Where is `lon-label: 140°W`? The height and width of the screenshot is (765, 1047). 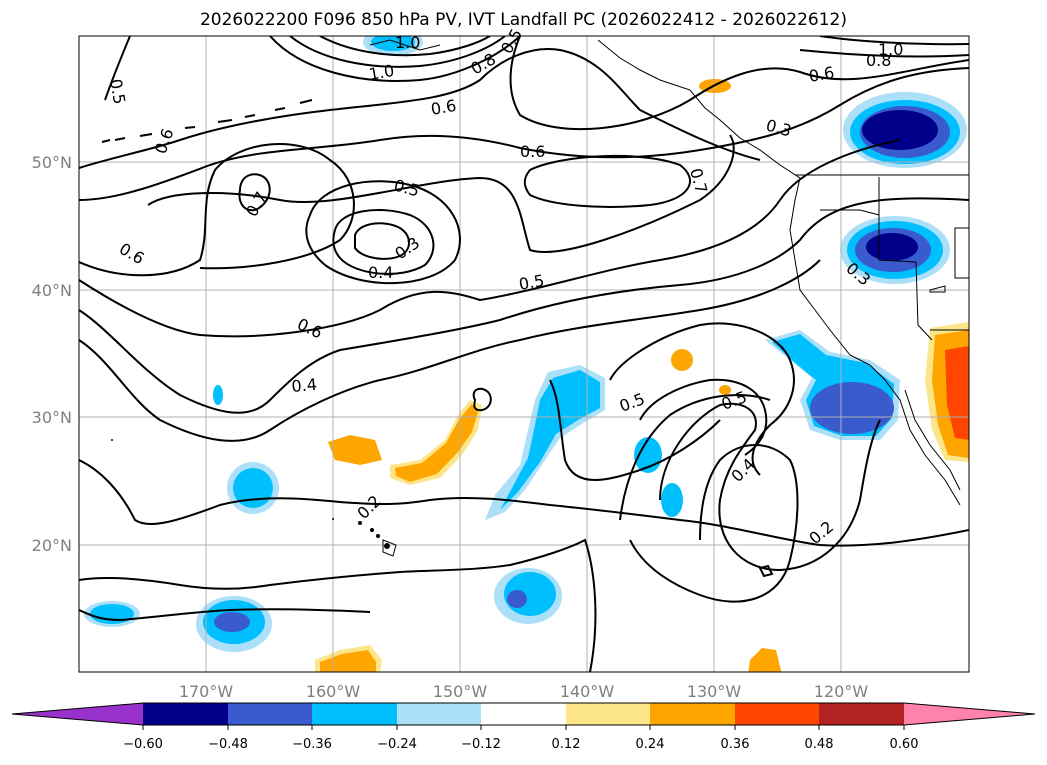
lon-label: 140°W is located at coordinates (587, 691).